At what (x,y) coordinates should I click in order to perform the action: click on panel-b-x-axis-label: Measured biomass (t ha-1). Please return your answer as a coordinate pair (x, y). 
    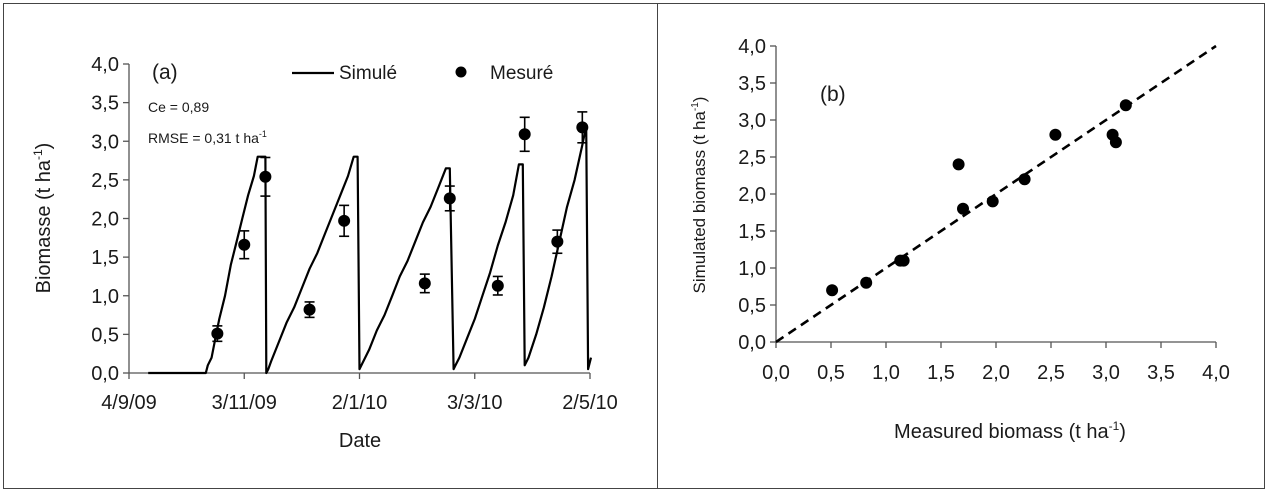
    Looking at the image, I should click on (1010, 431).